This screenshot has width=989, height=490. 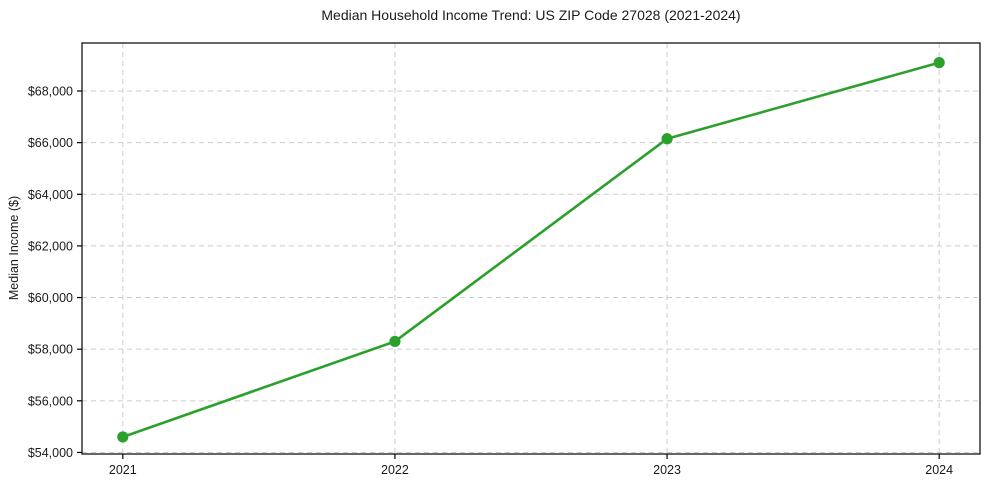 What do you see at coordinates (50, 401) in the screenshot?
I see `y-tick-label: $56,000` at bounding box center [50, 401].